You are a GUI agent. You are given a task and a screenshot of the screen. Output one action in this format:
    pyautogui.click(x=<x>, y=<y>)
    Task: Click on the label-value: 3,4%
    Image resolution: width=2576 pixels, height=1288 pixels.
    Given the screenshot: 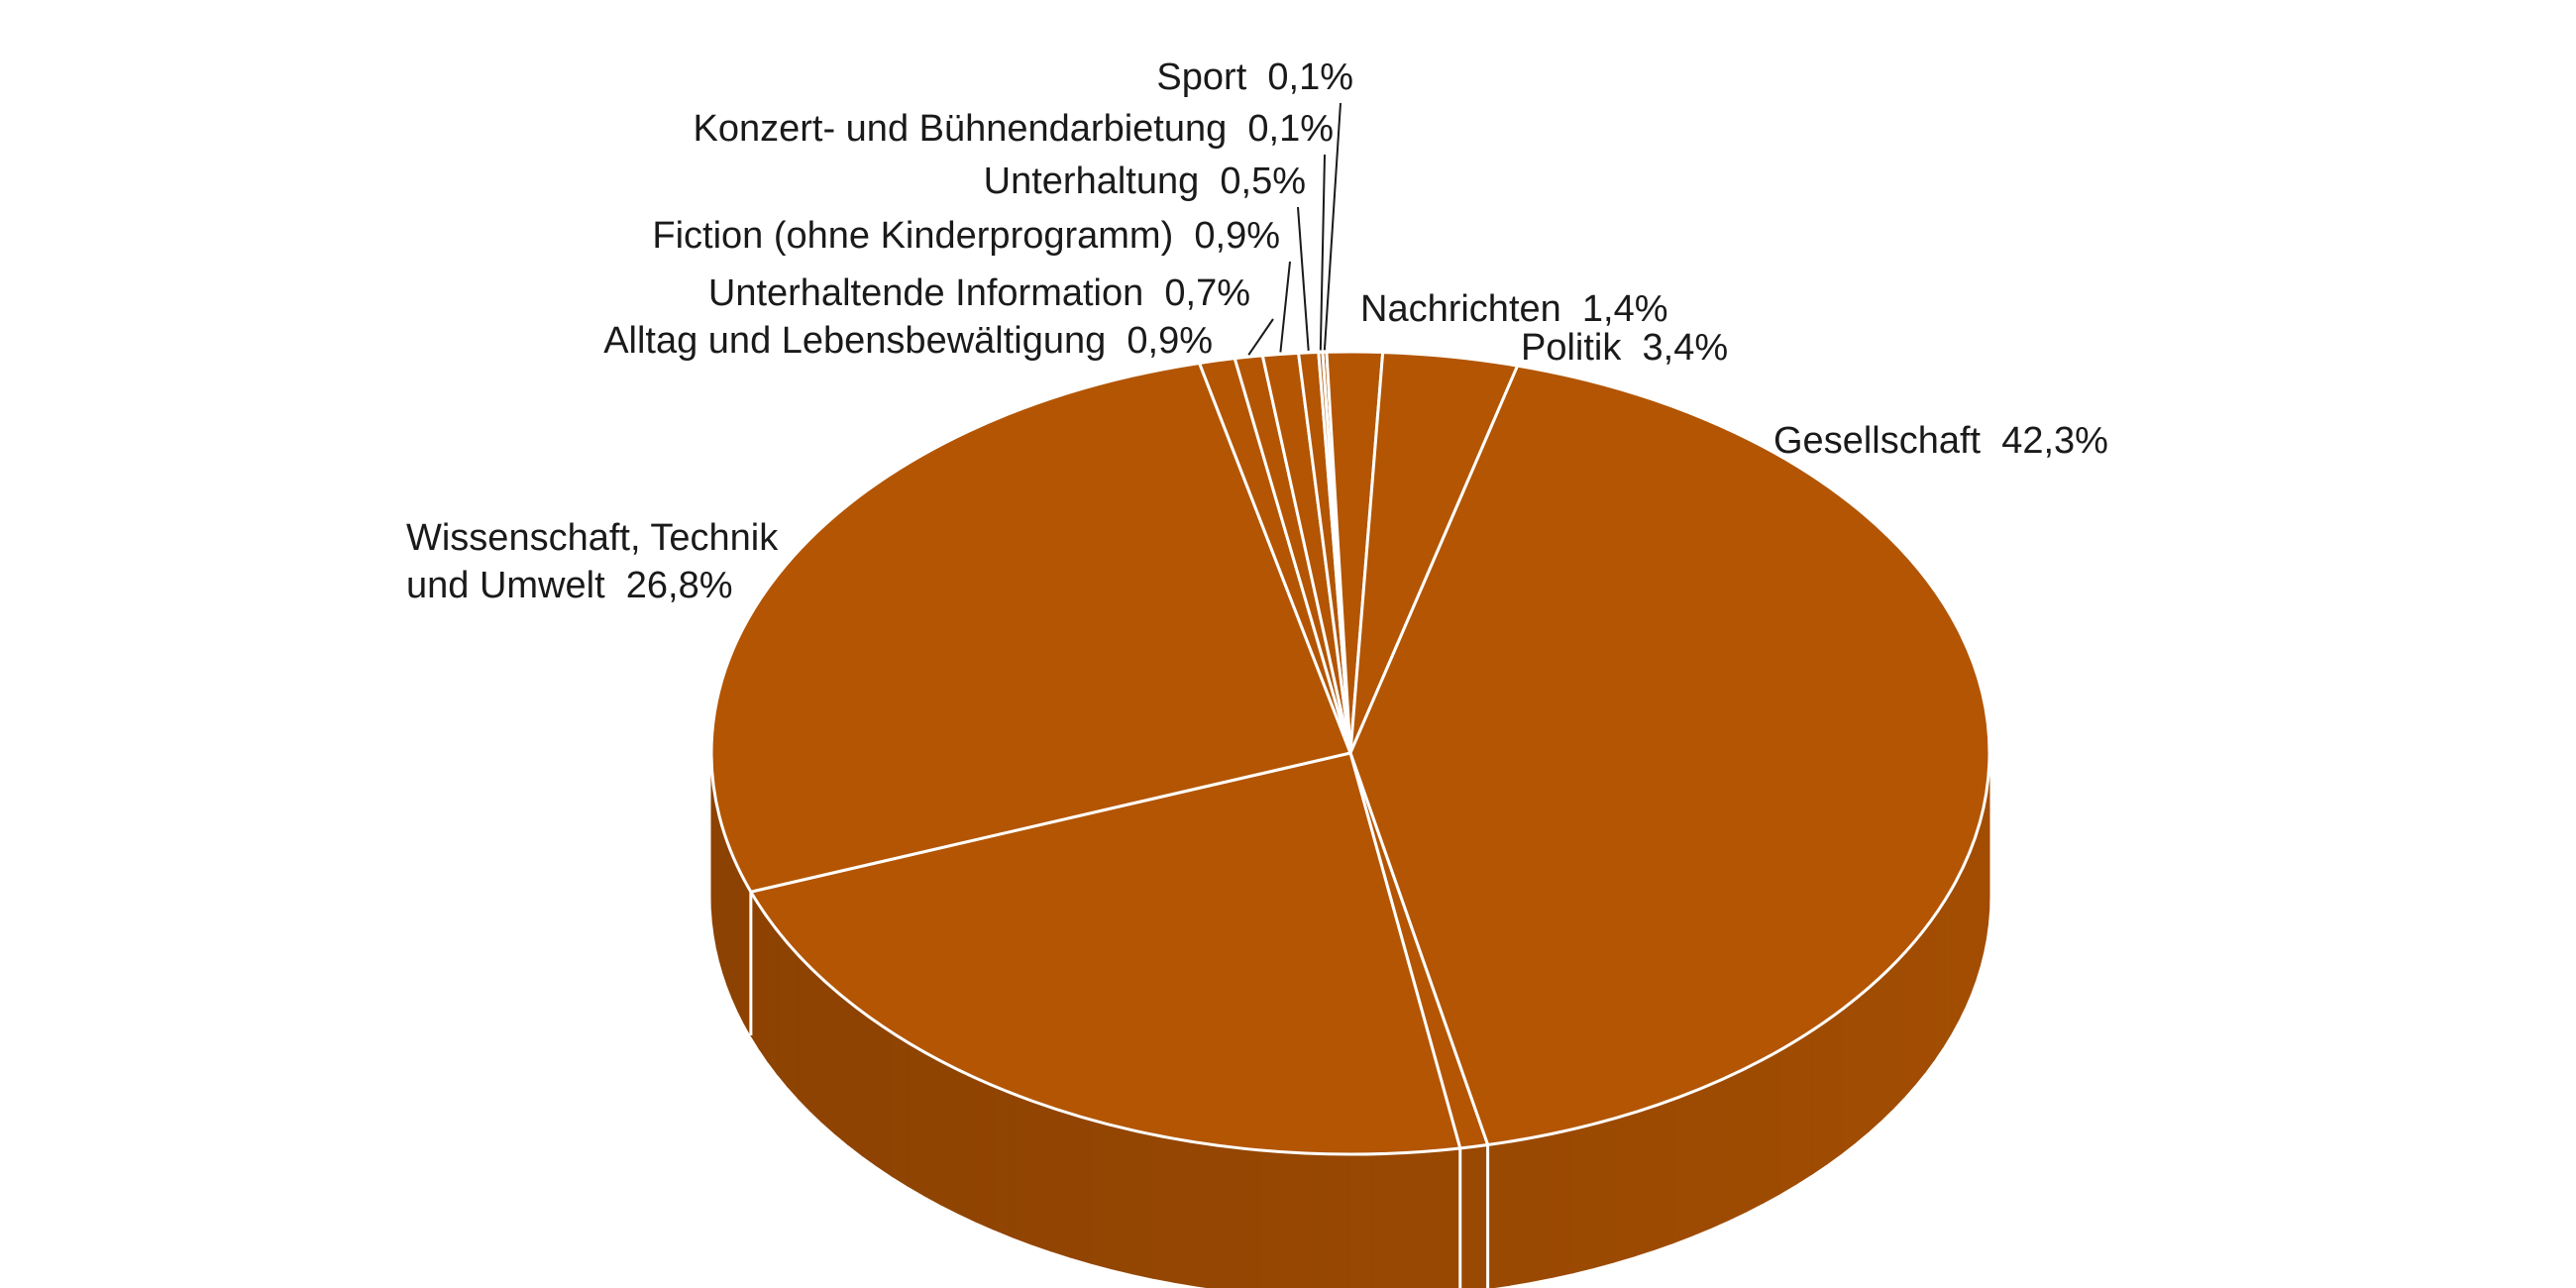 What is the action you would take?
    pyautogui.click(x=1686, y=348)
    